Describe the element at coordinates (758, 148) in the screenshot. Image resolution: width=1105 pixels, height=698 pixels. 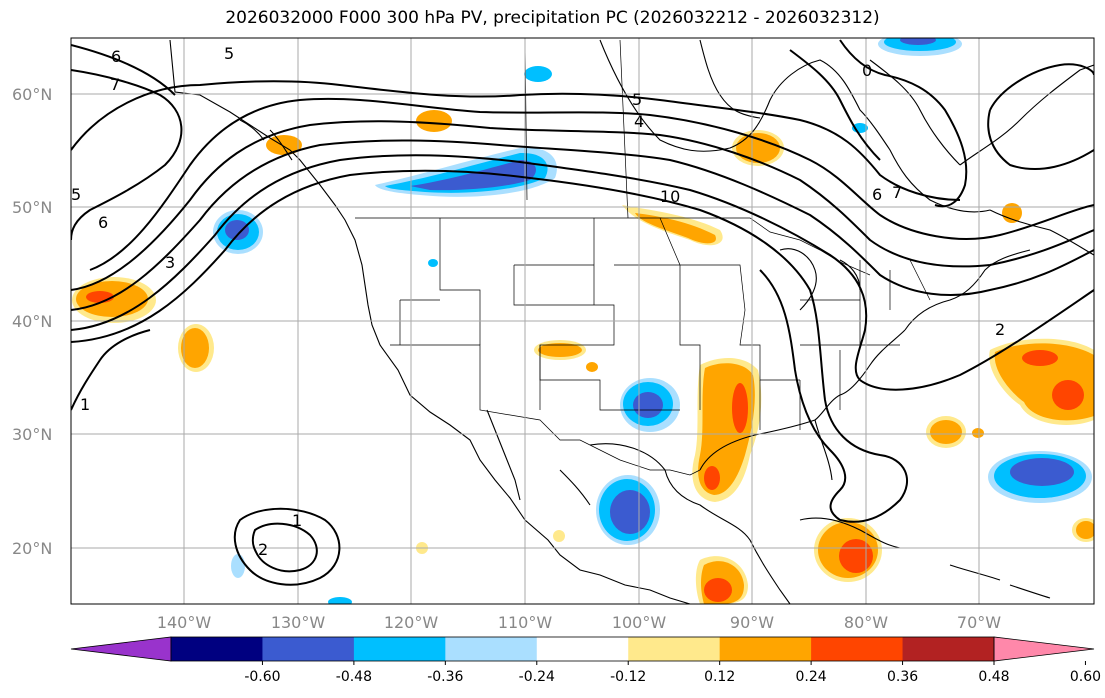
I see `precip-pos-ontario-mid` at that location.